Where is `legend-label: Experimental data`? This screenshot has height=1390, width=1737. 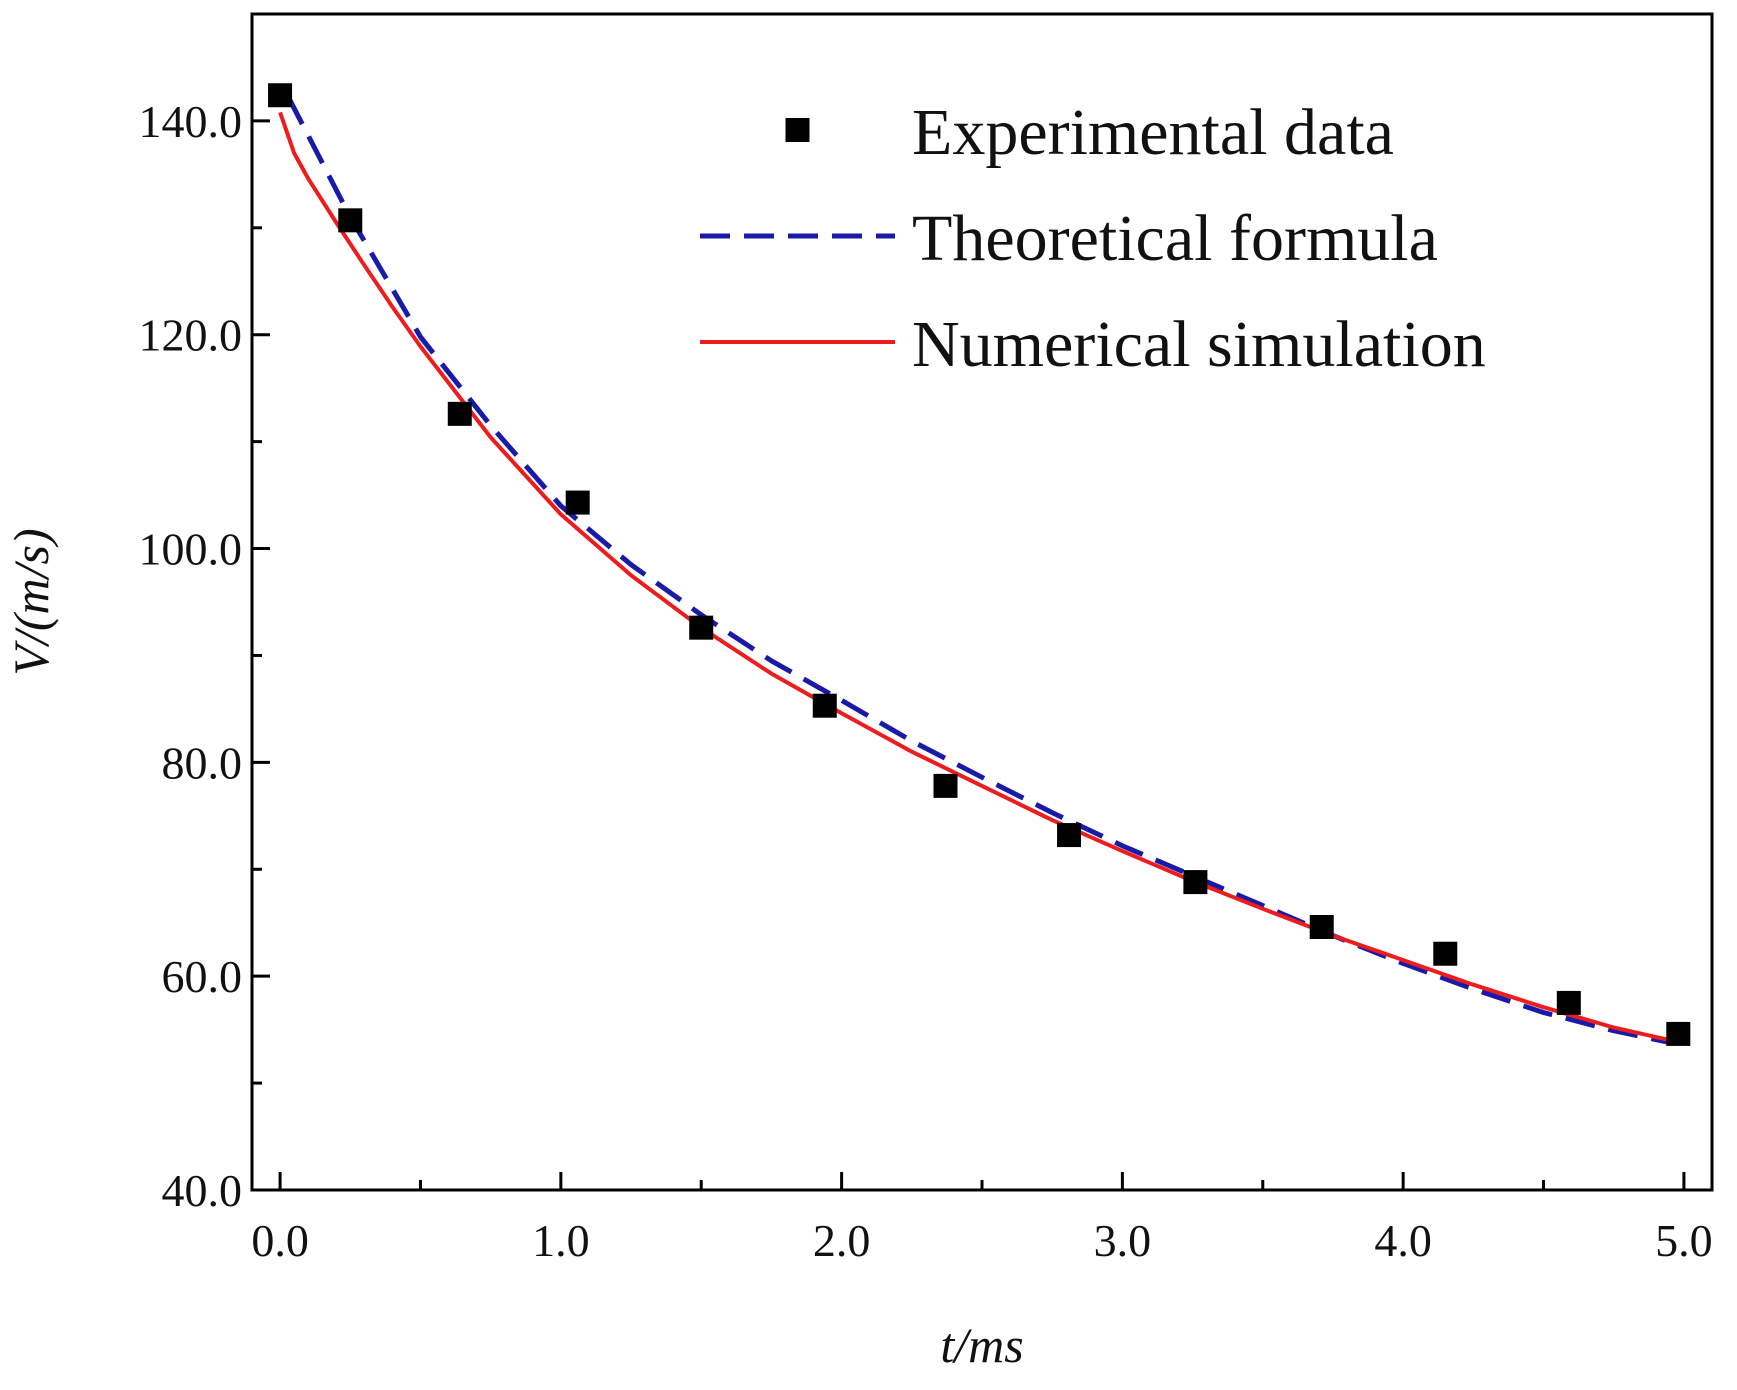
legend-label: Experimental data is located at coordinates (1153, 132).